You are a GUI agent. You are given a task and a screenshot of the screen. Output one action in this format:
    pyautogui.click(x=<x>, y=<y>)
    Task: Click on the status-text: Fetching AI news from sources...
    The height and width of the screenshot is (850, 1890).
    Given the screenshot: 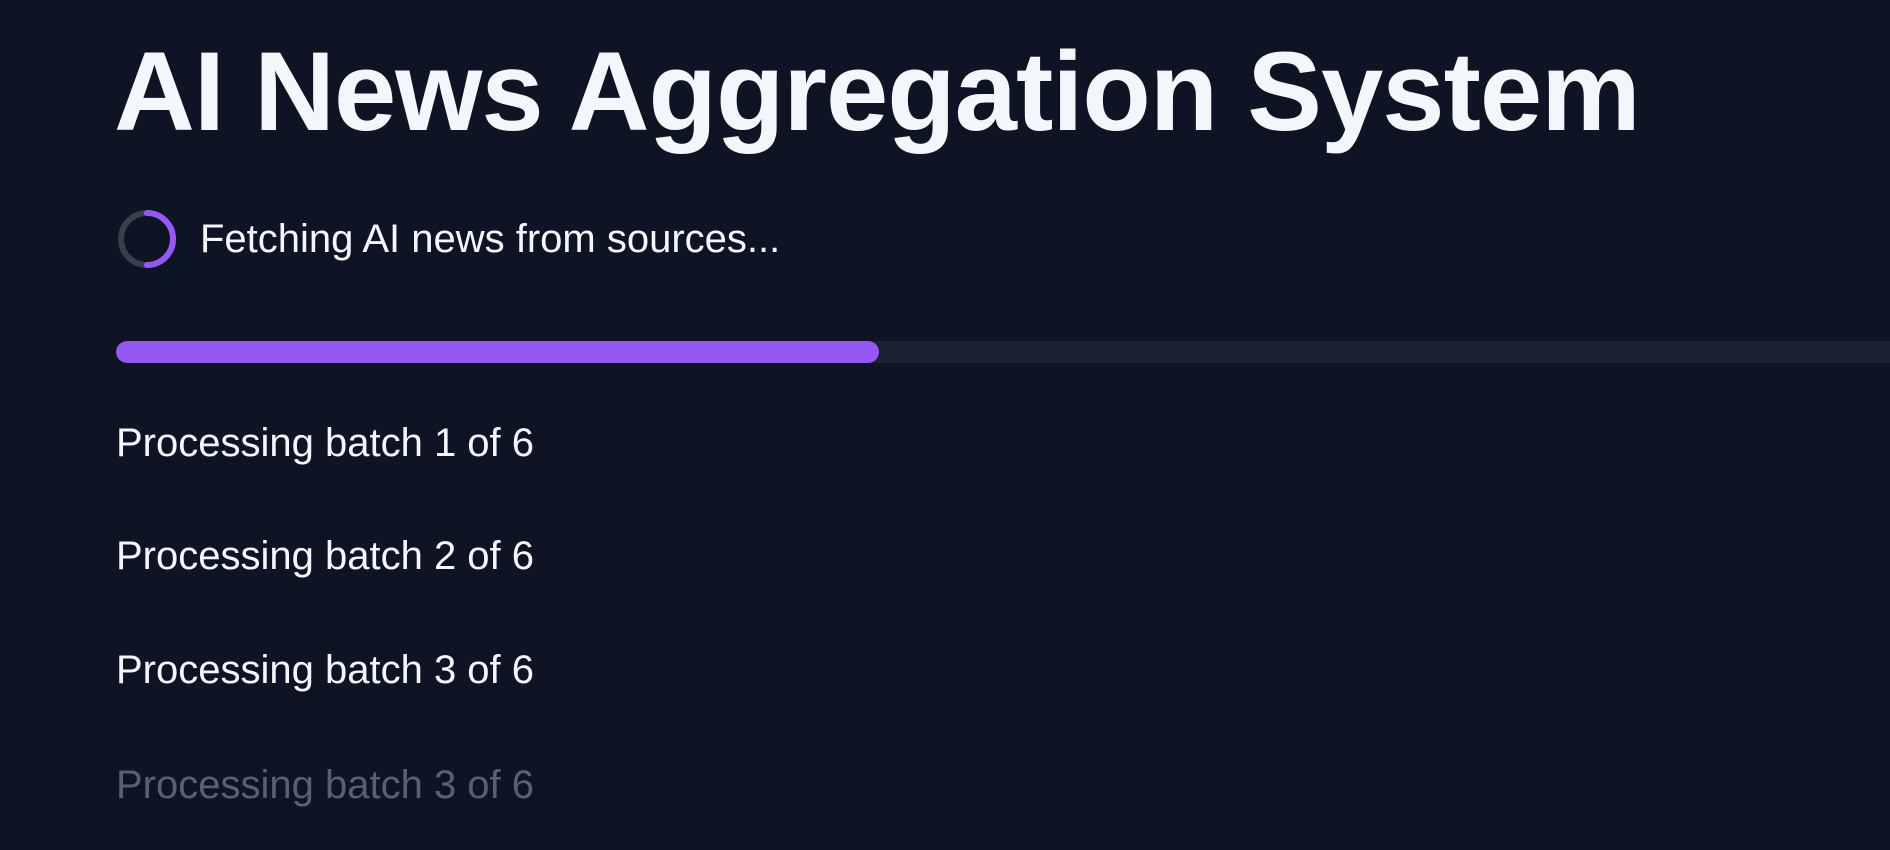 What is the action you would take?
    pyautogui.click(x=490, y=238)
    